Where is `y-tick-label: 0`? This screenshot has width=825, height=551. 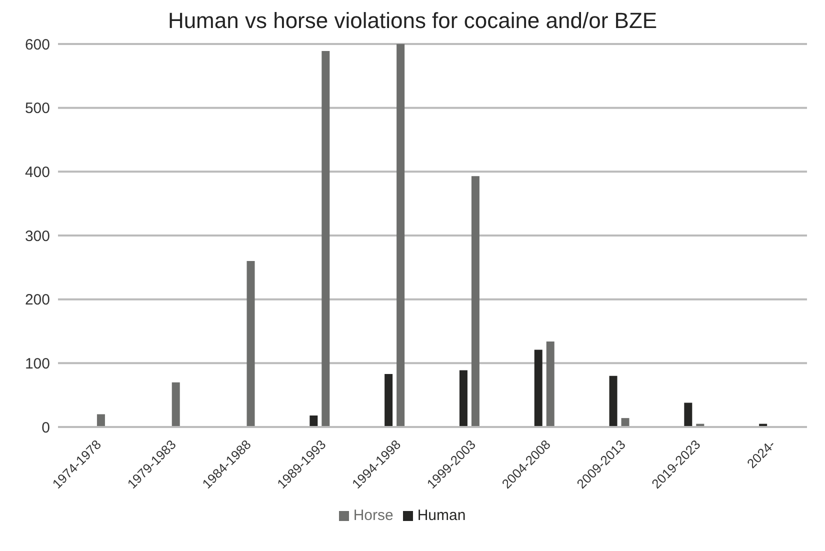
y-tick-label: 0 is located at coordinates (46, 427).